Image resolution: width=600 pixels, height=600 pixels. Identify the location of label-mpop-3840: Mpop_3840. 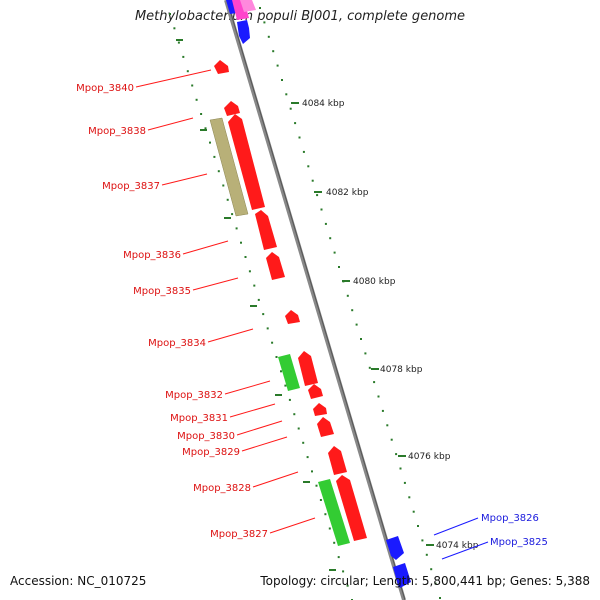
(105, 88).